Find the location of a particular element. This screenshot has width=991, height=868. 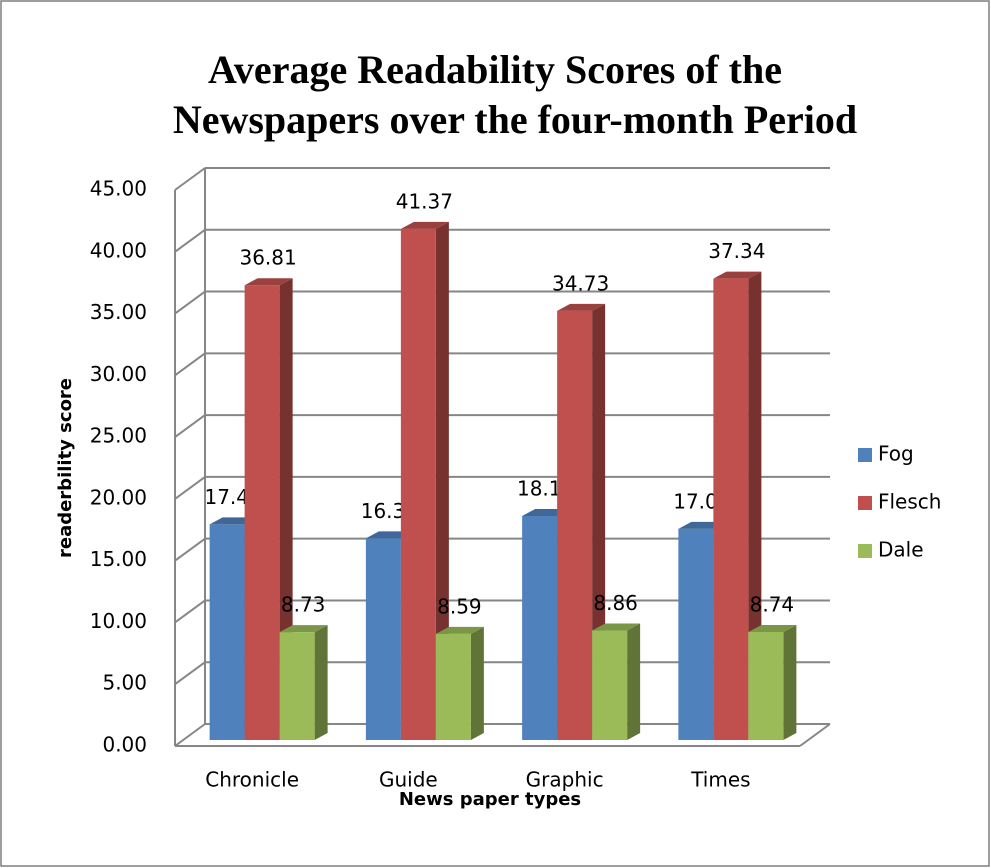

data-label: 8.74 is located at coordinates (772, 605).